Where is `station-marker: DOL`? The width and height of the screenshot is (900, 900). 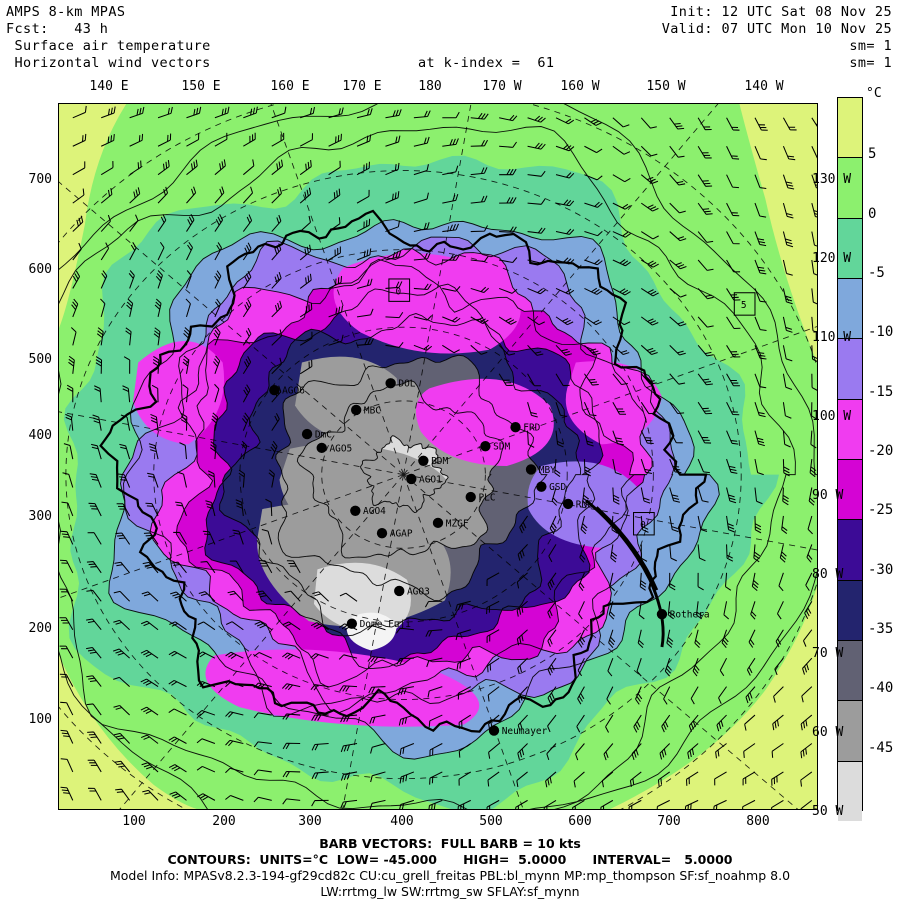
station-marker: DOL is located at coordinates (400, 384).